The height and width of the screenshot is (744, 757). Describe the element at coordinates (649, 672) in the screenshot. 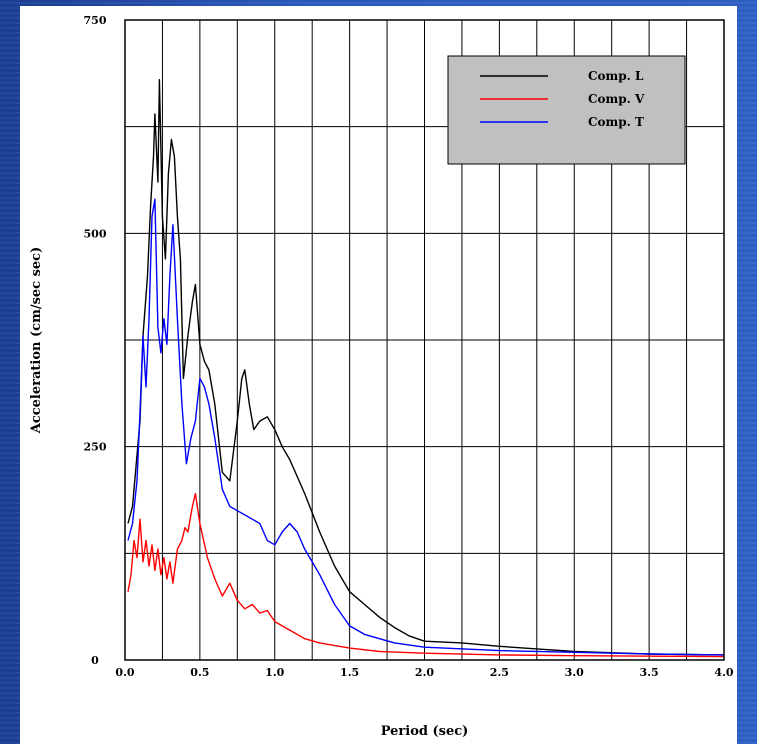

I see `x-tick-label: 3.5` at that location.